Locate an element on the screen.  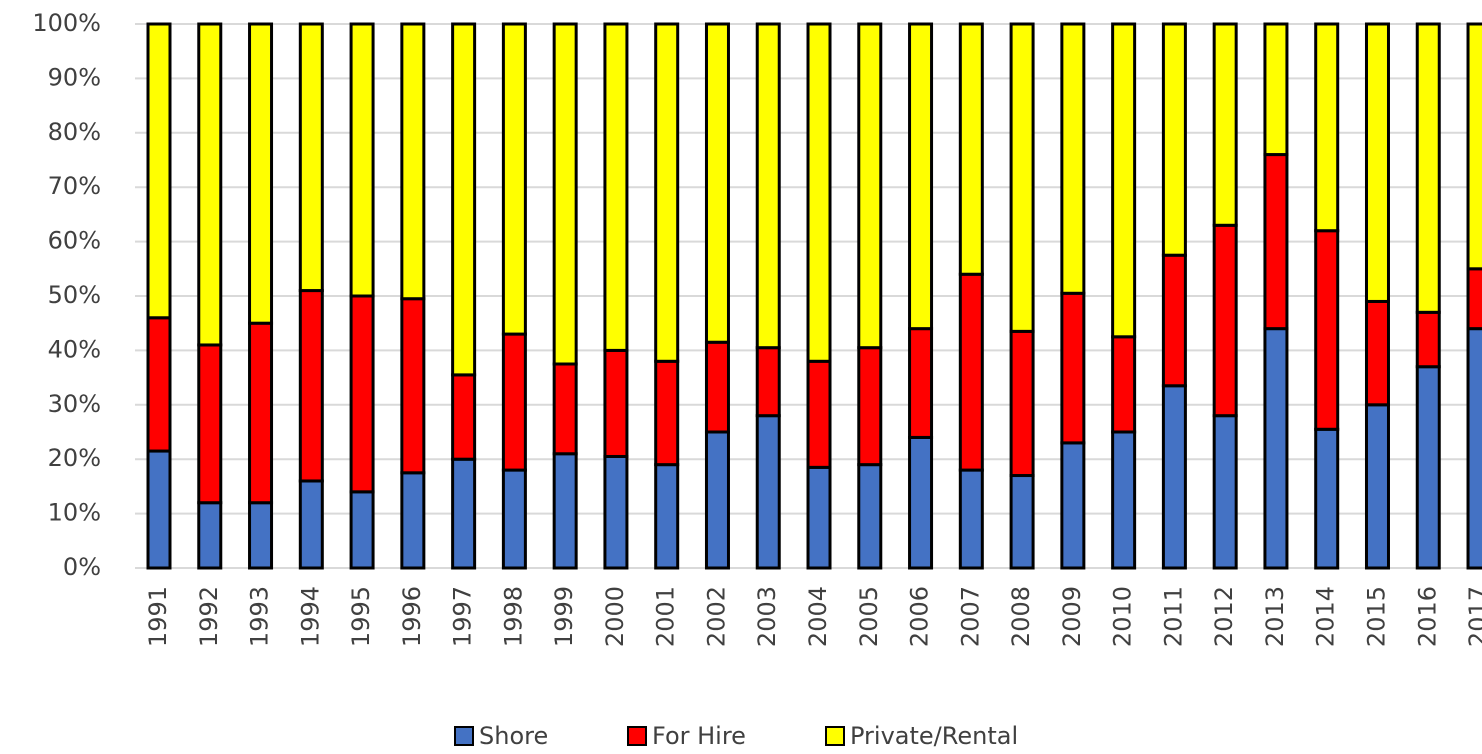
x-tick-label: 1995 is located at coordinates (361, 616).